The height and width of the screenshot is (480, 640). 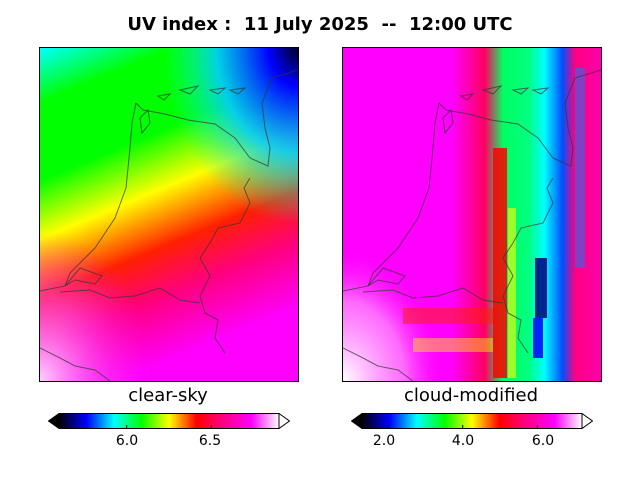 What do you see at coordinates (210, 441) in the screenshot?
I see `colorbar-tick-label: 6.5` at bounding box center [210, 441].